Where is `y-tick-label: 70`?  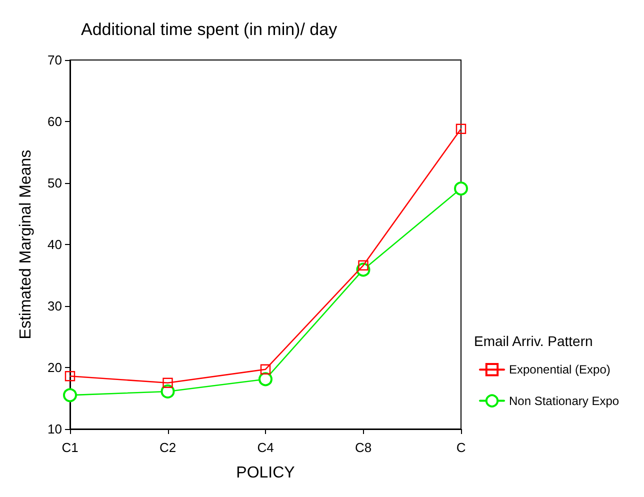
y-tick-label: 70 is located at coordinates (55, 60).